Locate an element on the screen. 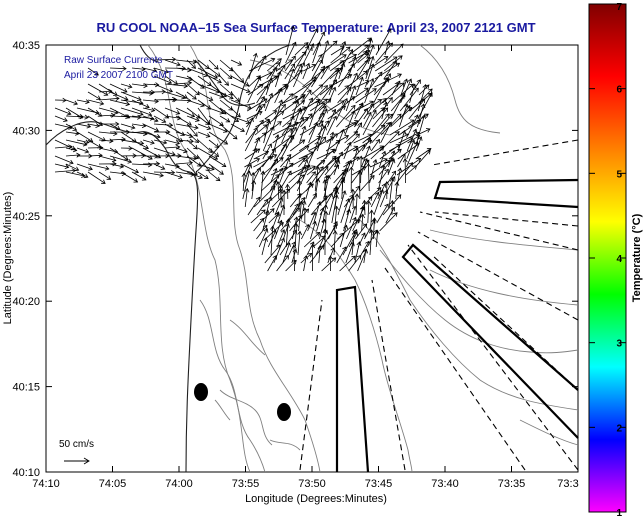  x-tick-label: 73:3 is located at coordinates (567, 484).